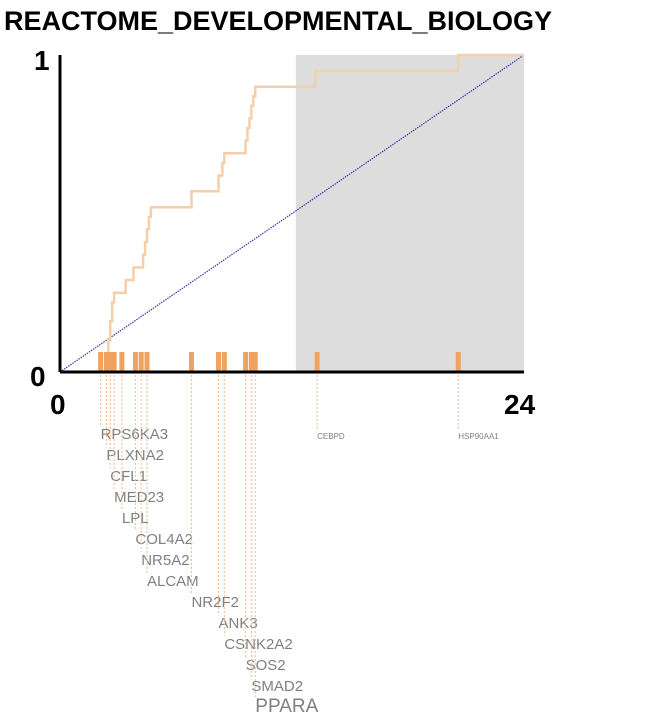 Image resolution: width=648 pixels, height=719 pixels. What do you see at coordinates (135, 434) in the screenshot?
I see `gene-label: RPS6KA3` at bounding box center [135, 434].